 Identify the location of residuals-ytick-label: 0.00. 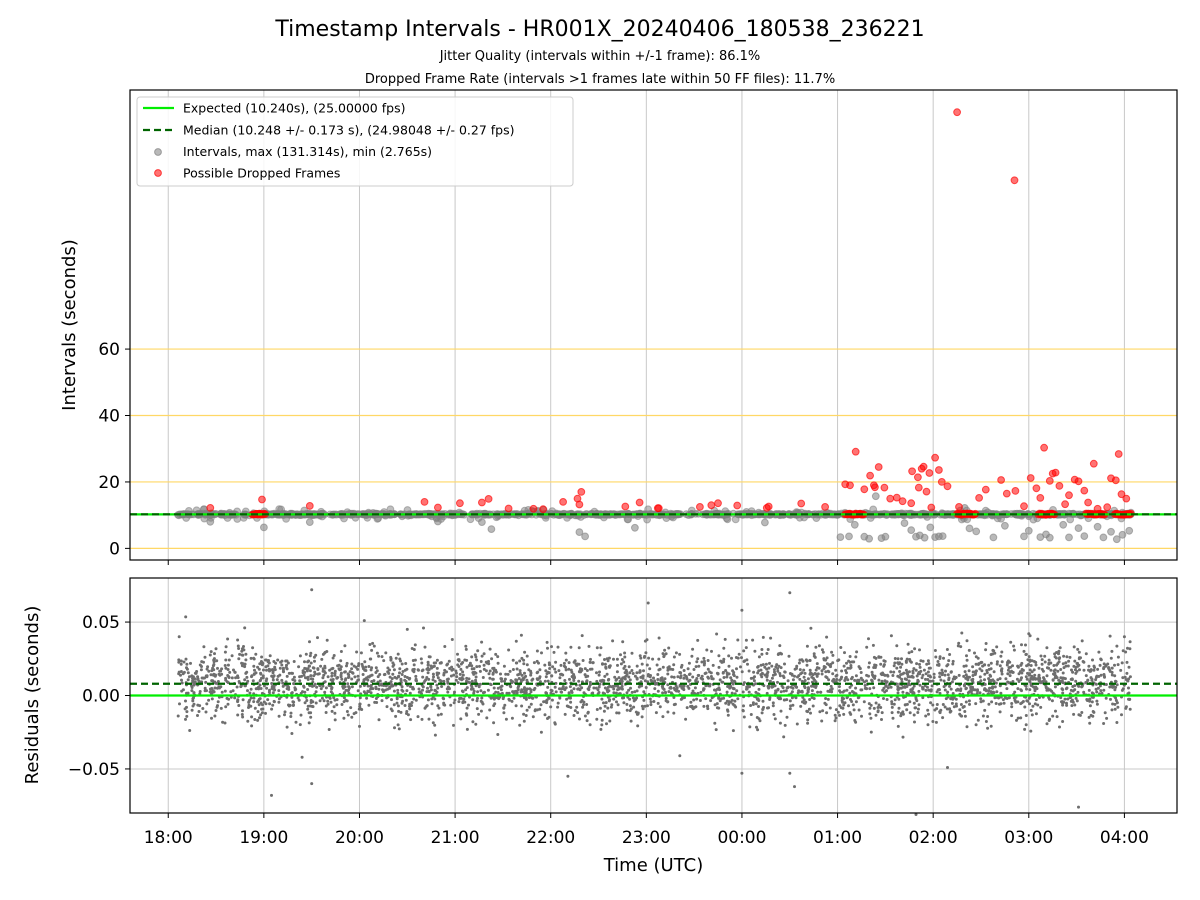
(101, 697).